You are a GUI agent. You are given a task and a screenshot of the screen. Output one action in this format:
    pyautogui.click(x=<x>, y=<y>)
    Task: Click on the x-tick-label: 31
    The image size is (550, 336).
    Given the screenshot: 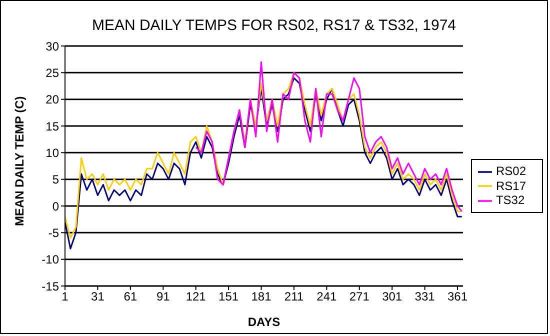 What is the action you would take?
    pyautogui.click(x=98, y=297)
    